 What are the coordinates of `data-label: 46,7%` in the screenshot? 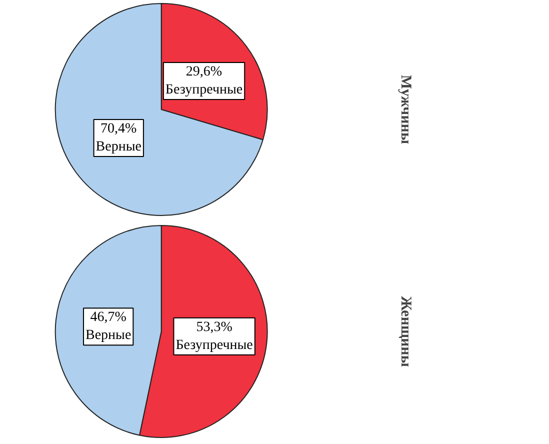 It's located at (108, 318).